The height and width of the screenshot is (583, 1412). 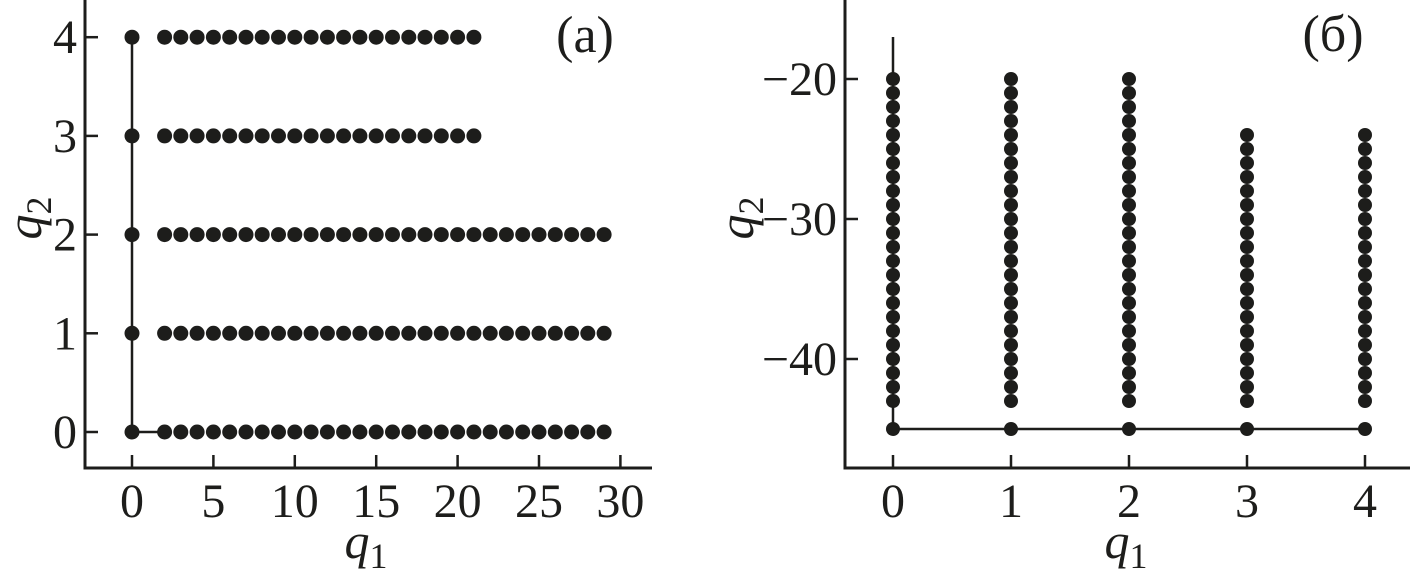 I want to click on y-tick-label: 2, so click(x=65, y=235).